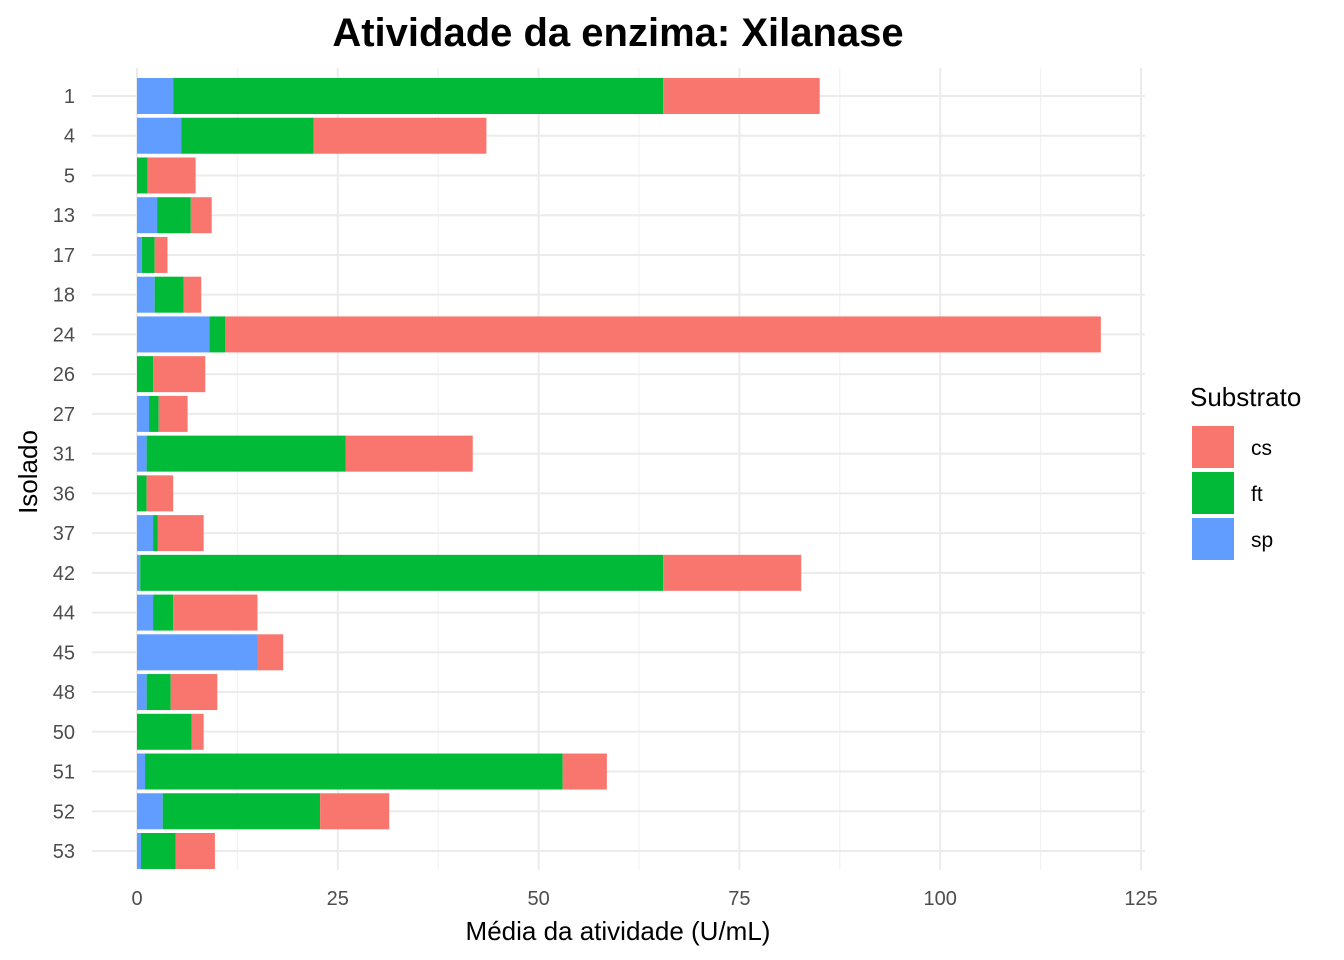 The width and height of the screenshot is (1344, 960). I want to click on y-tick-label: 27, so click(64, 415).